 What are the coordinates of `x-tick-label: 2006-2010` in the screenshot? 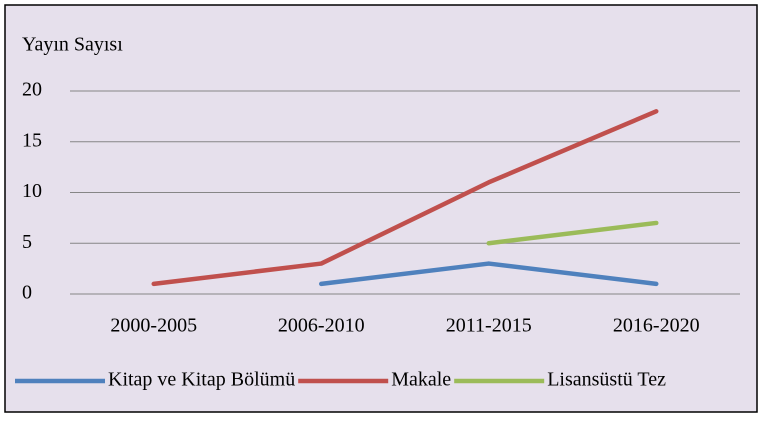 It's located at (321, 326).